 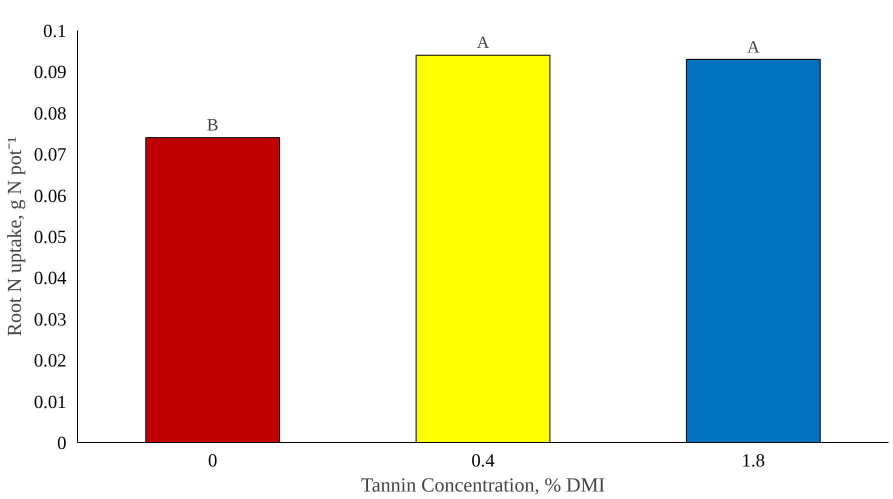 I want to click on annotation: B, so click(x=212, y=125).